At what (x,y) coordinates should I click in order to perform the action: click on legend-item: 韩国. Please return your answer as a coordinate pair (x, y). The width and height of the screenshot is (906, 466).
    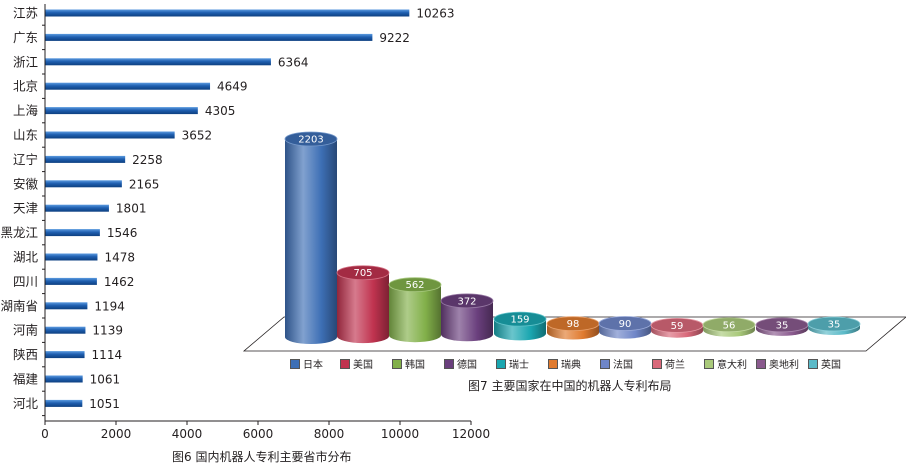
    Looking at the image, I should click on (418, 363).